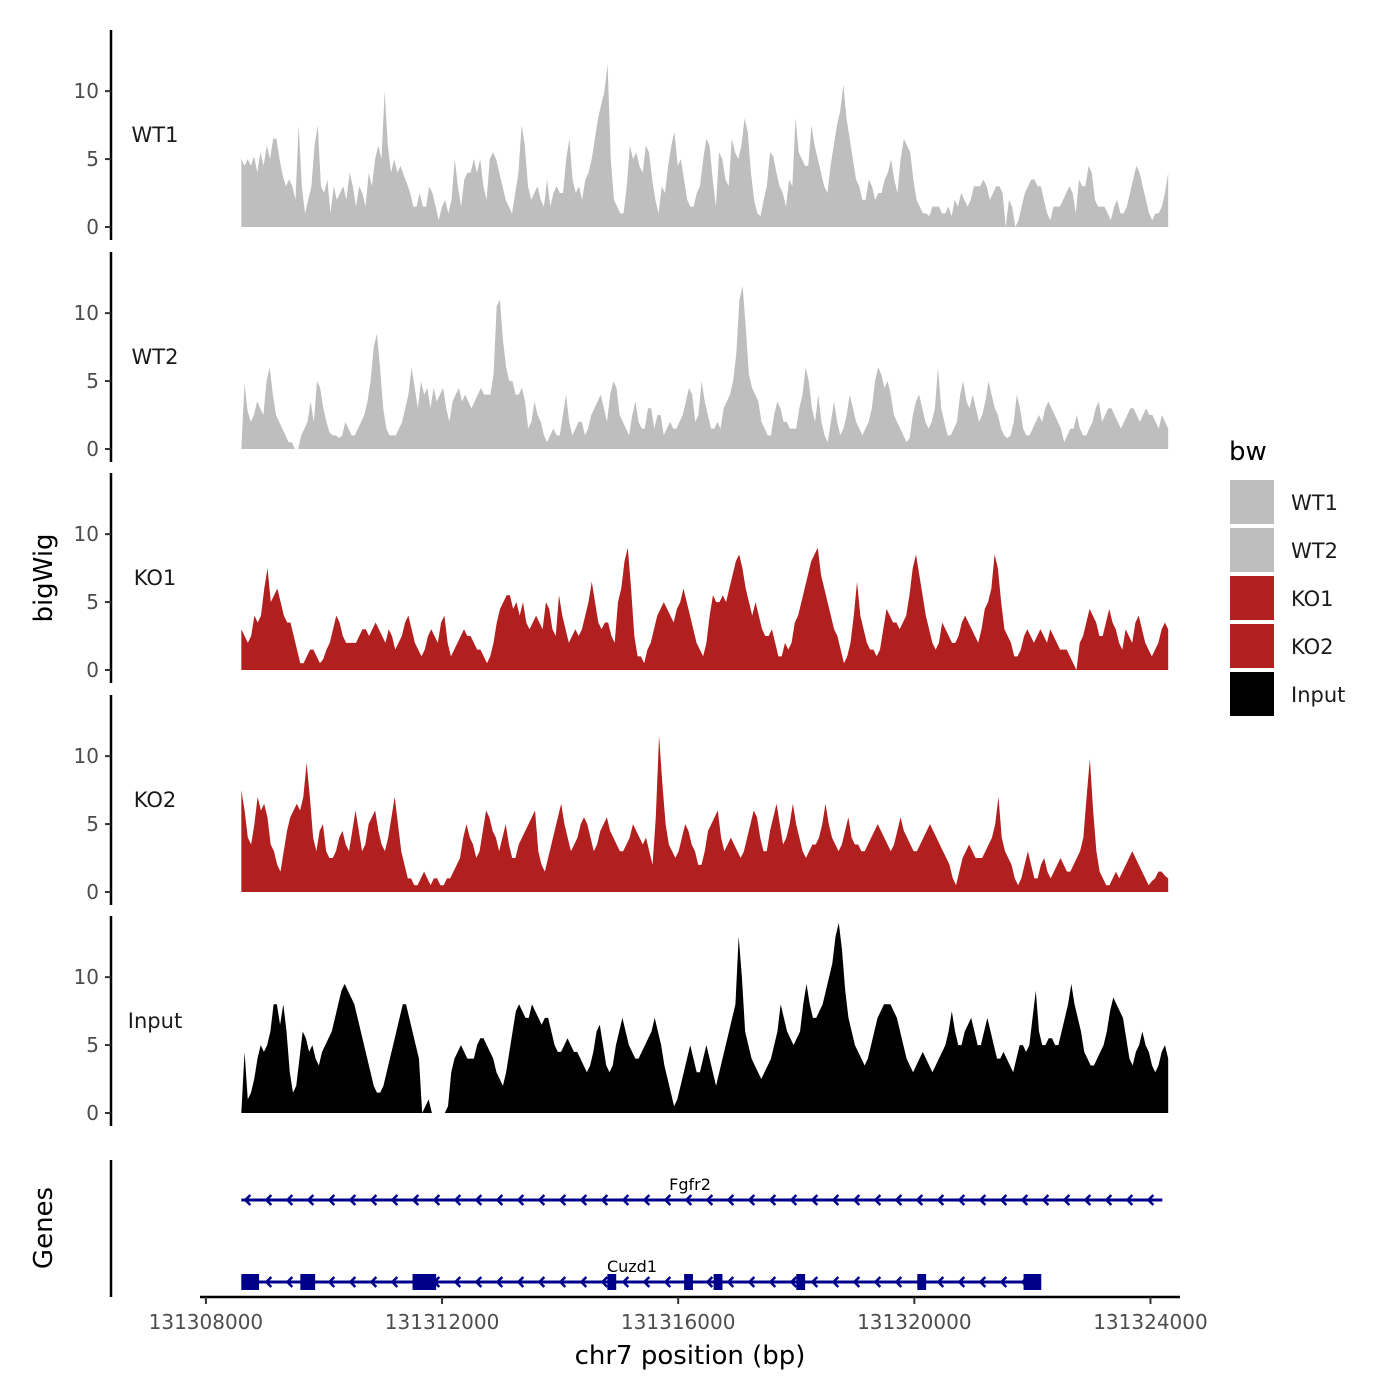 The width and height of the screenshot is (1400, 1400). Describe the element at coordinates (1314, 503) in the screenshot. I see `legend-label: WT1` at that location.